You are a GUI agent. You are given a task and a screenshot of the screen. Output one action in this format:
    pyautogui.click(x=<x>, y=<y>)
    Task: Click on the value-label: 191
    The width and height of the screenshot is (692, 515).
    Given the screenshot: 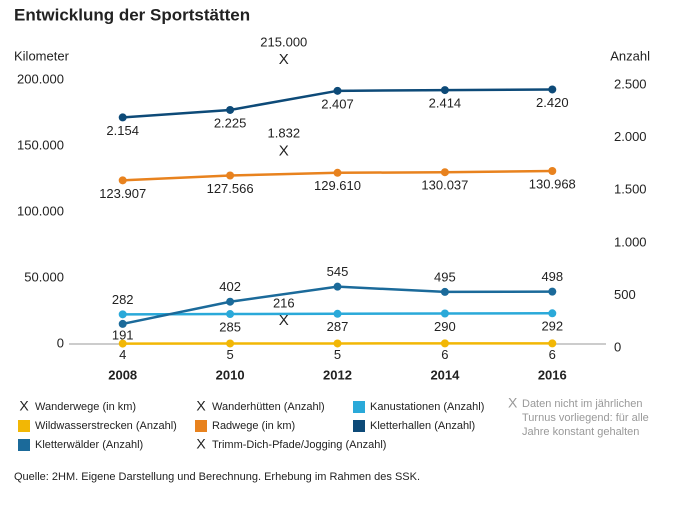 What is the action you would take?
    pyautogui.click(x=123, y=334)
    